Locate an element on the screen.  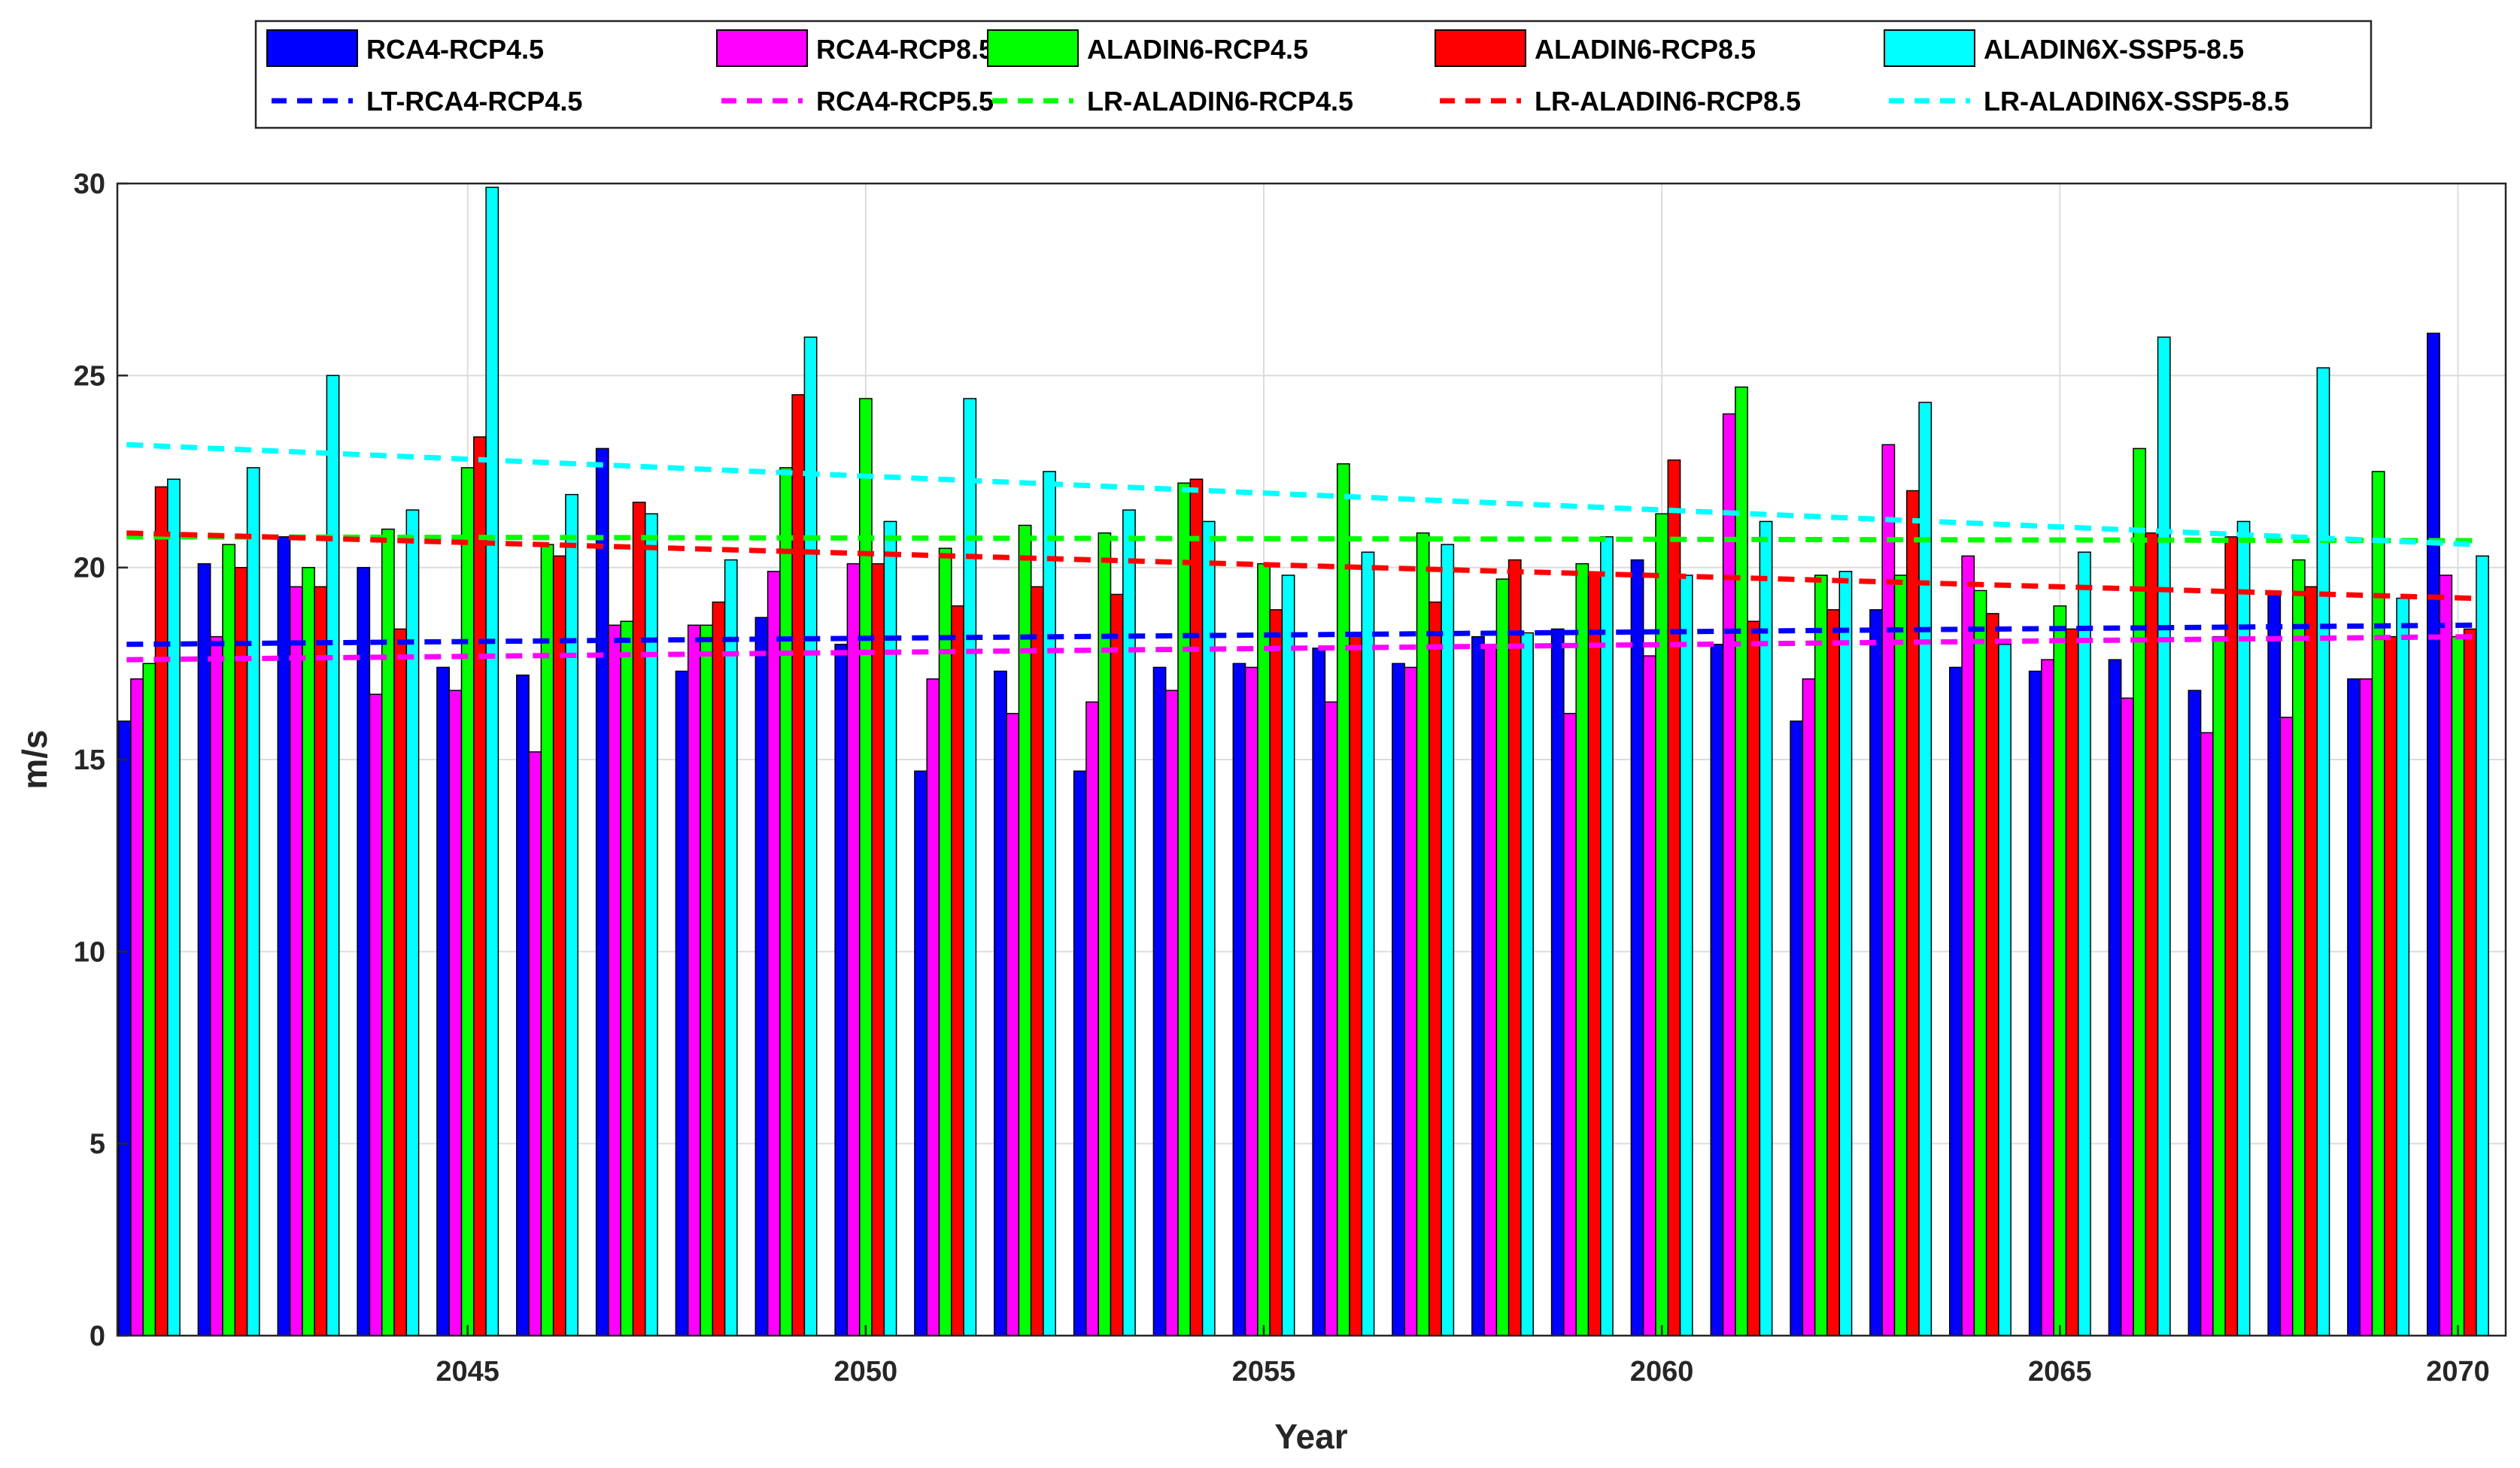
legend-label: RCA4-RCP4.5 is located at coordinates (455, 49).